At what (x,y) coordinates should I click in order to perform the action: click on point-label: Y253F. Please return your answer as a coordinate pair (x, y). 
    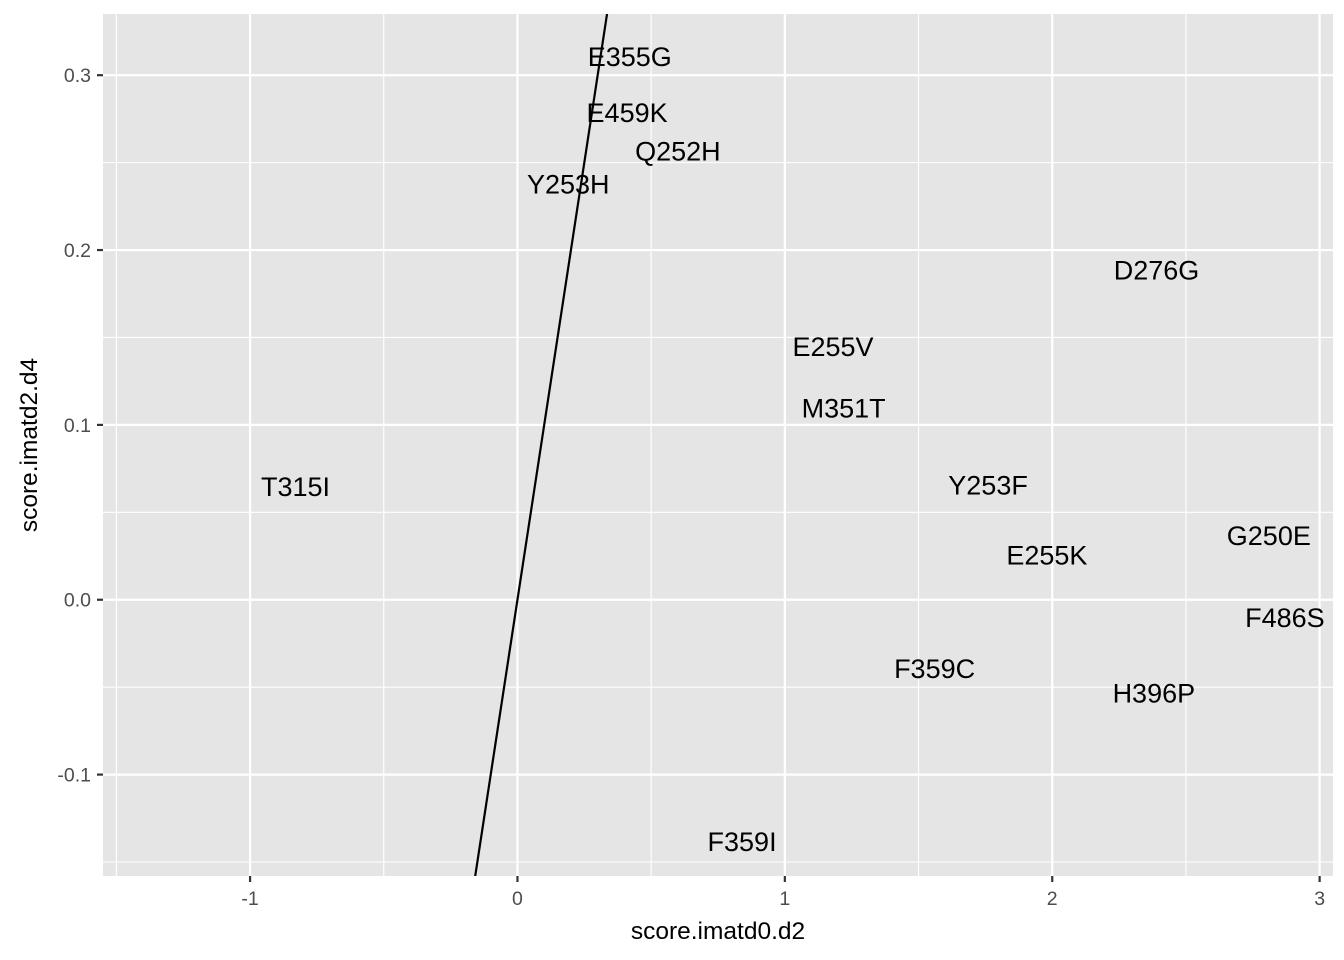
    Looking at the image, I should click on (988, 485).